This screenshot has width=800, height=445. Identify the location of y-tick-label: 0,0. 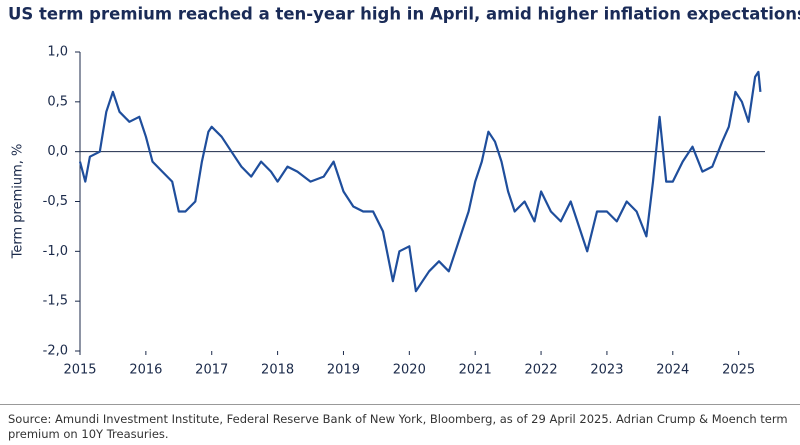
(57, 151).